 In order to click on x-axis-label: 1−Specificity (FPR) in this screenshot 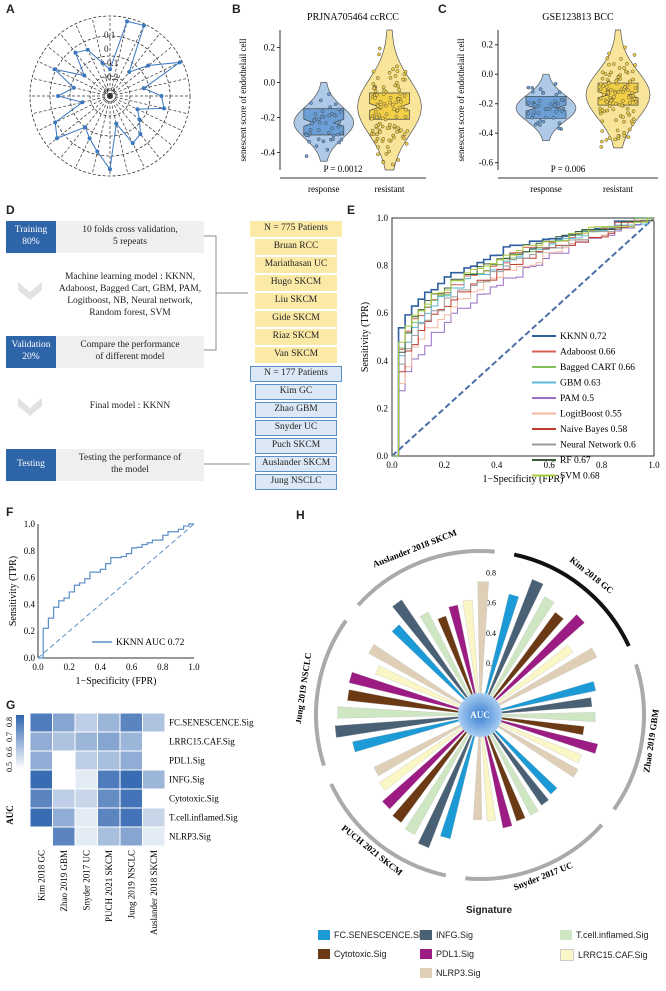, I will do `click(116, 681)`.